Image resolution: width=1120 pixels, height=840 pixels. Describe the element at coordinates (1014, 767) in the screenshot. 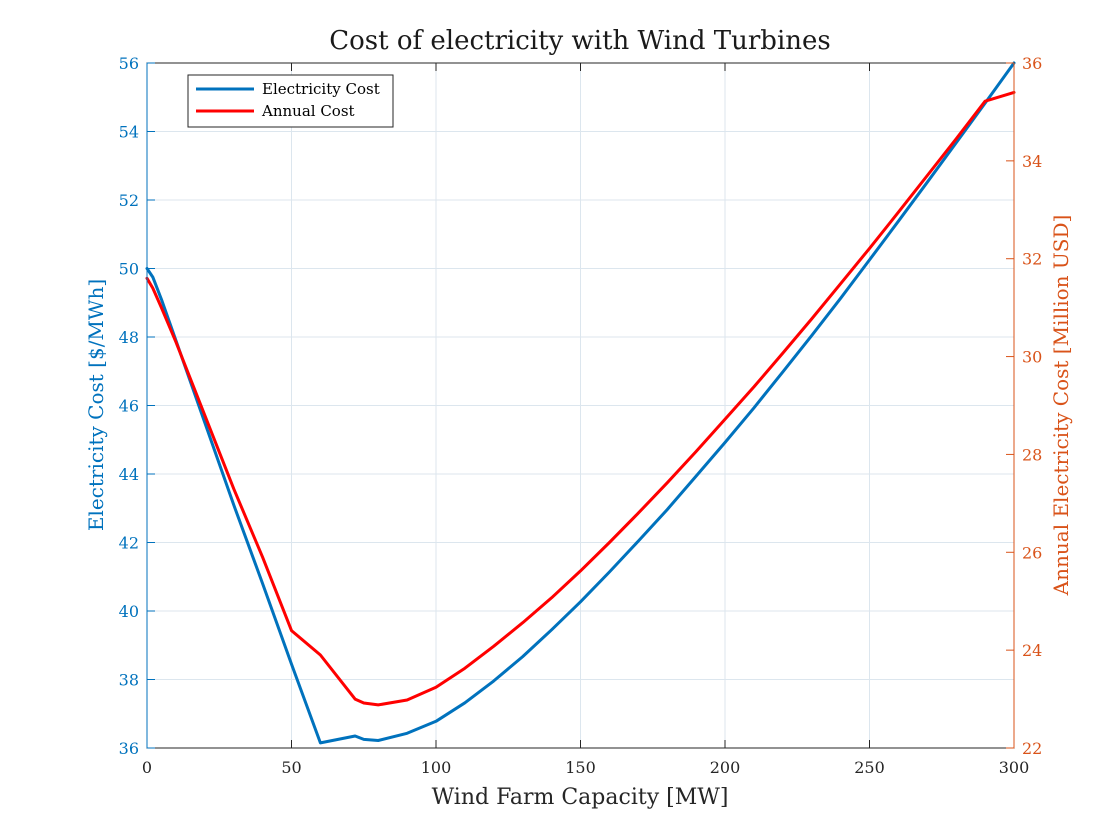

I see `x-tick-label: 300` at that location.